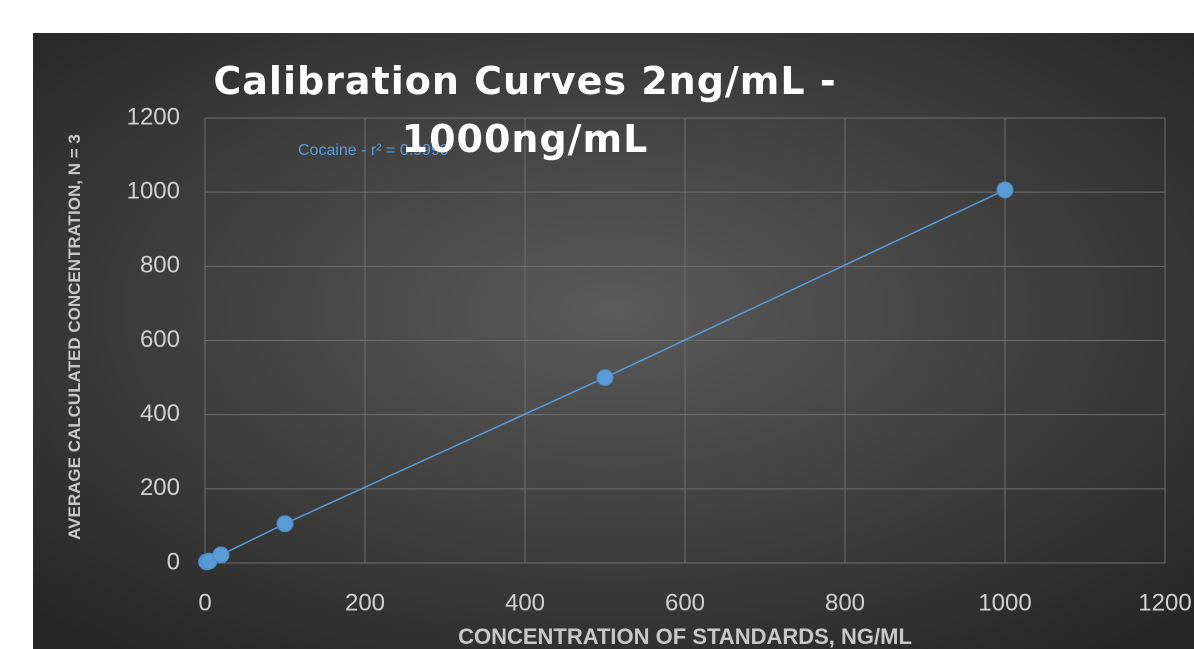 This screenshot has width=1194, height=649. Describe the element at coordinates (525, 110) in the screenshot. I see `chart-title: Calibration Curves 2ng/mL - 1000ng/mL` at that location.